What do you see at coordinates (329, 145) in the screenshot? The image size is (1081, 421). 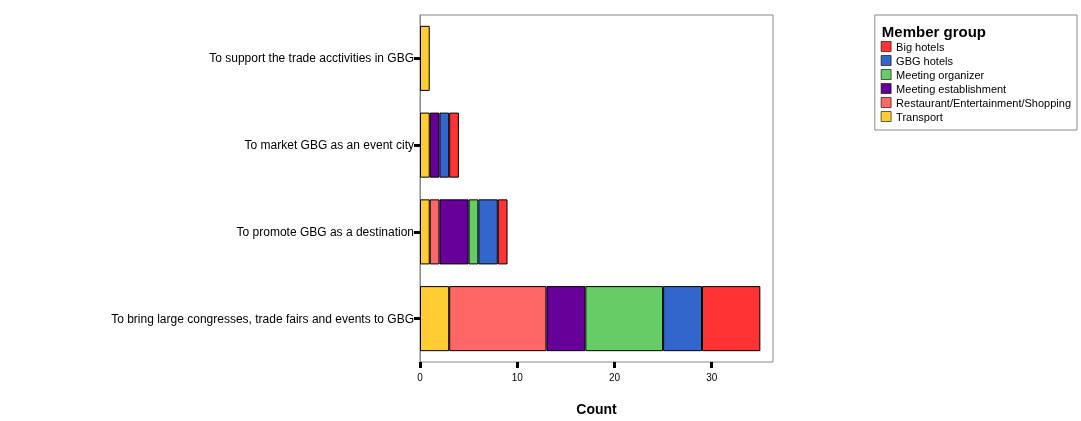 I see `y-tick-label: To market GBG as an event city` at bounding box center [329, 145].